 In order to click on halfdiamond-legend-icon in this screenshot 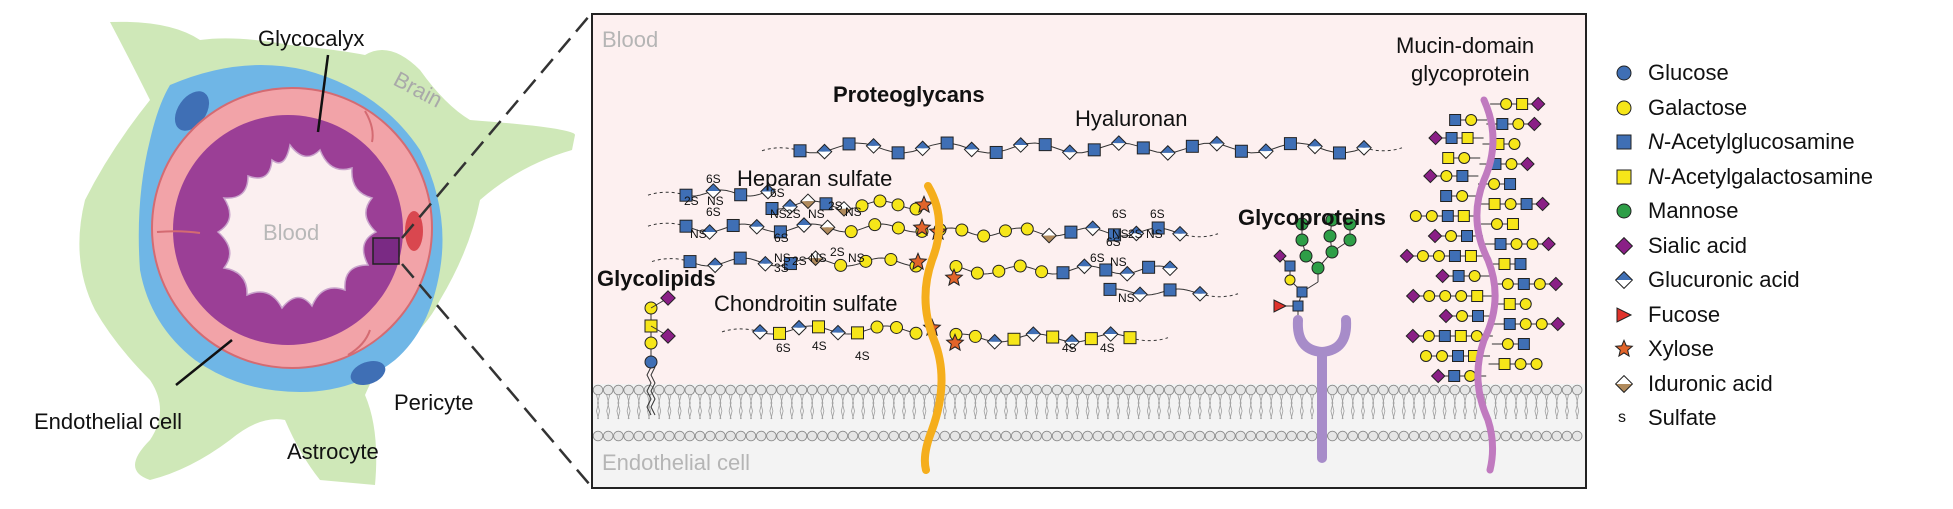, I will do `click(1624, 383)`.